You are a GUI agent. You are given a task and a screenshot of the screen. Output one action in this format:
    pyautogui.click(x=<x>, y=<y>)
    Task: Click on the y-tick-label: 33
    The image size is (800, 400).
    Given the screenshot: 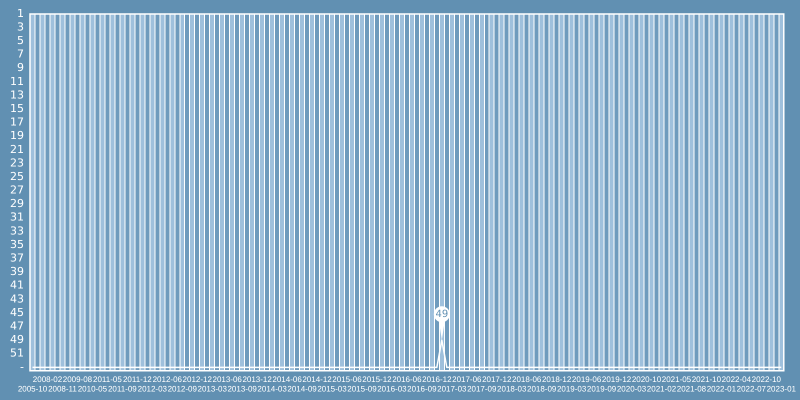 What is the action you would take?
    pyautogui.click(x=17, y=231)
    